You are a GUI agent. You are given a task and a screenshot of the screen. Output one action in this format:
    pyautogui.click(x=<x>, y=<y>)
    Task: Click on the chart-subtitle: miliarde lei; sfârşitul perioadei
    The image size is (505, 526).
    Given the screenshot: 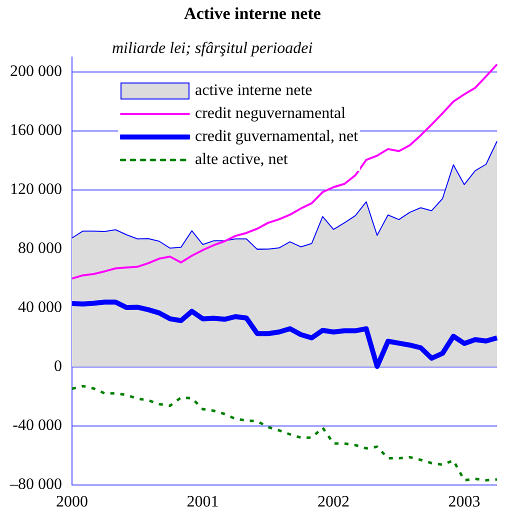 What is the action you would take?
    pyautogui.click(x=212, y=49)
    